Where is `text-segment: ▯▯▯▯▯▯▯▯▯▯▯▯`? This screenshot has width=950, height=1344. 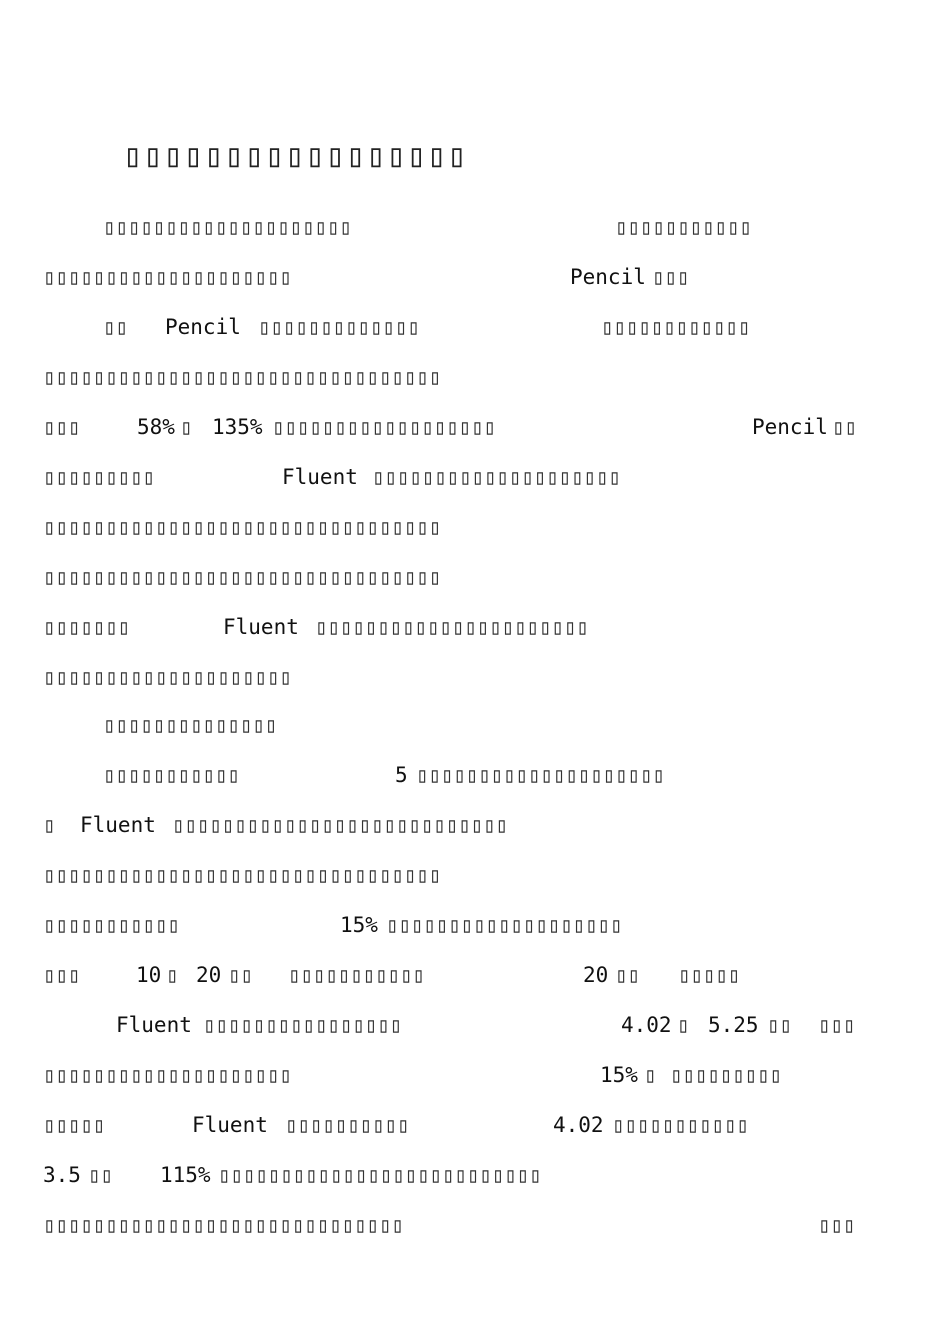
text-segment: ▯▯▯▯▯▯▯▯▯▯▯▯ is located at coordinates (676, 327).